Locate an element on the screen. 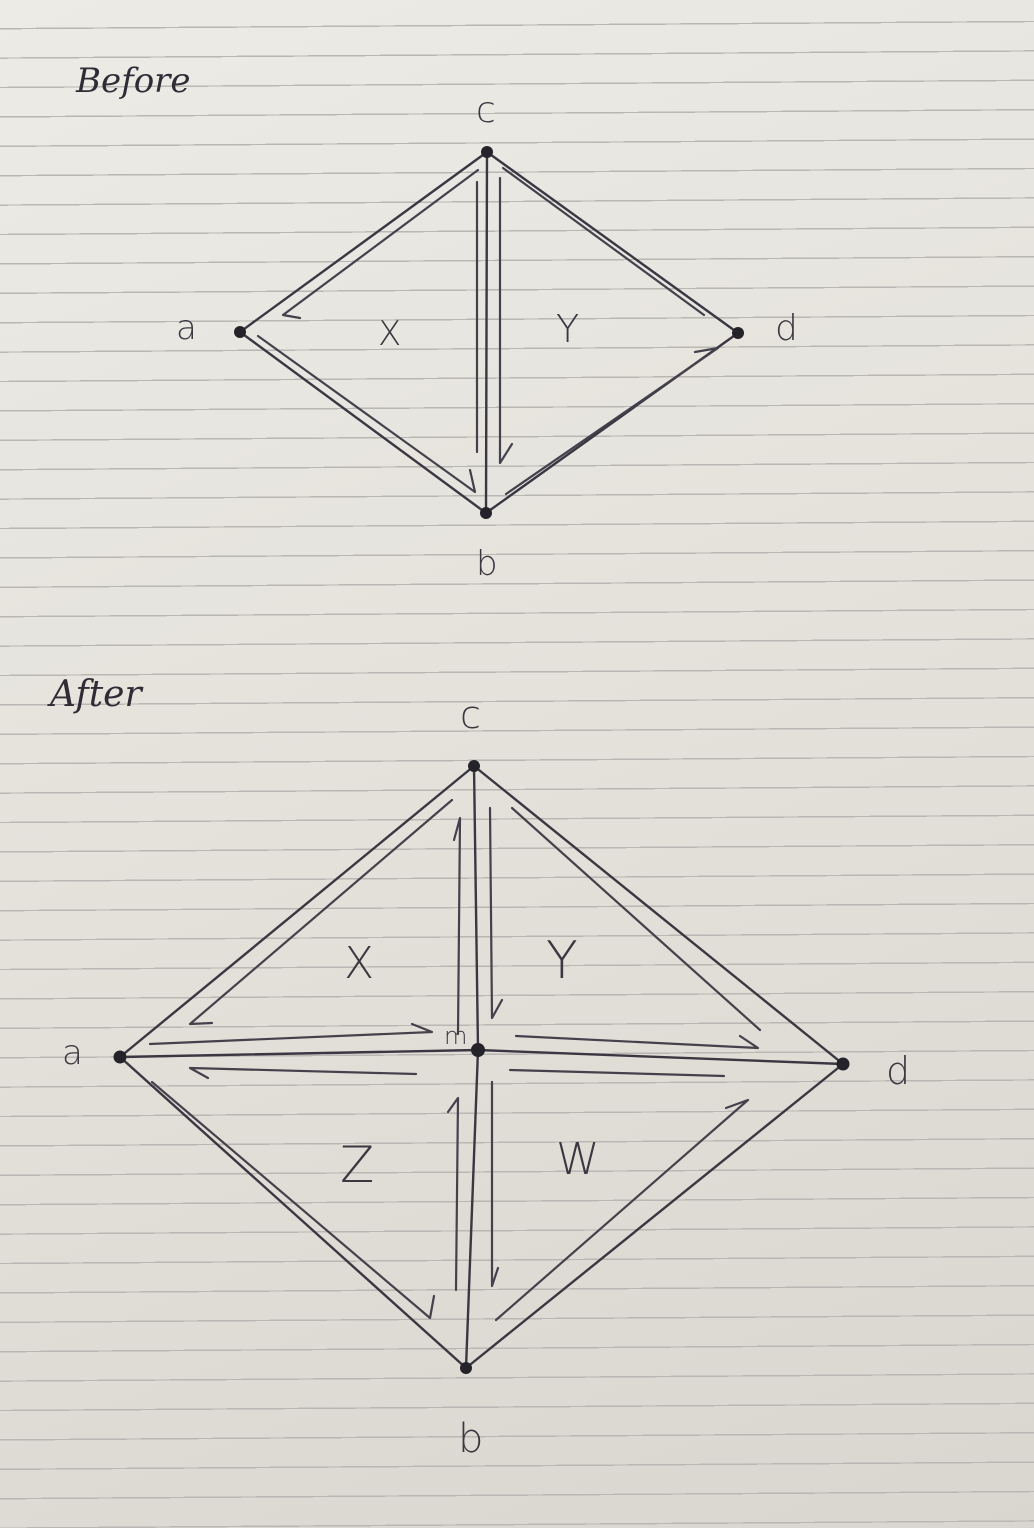 This screenshot has height=1528, width=1034. after-heading: After is located at coordinates (95, 694).